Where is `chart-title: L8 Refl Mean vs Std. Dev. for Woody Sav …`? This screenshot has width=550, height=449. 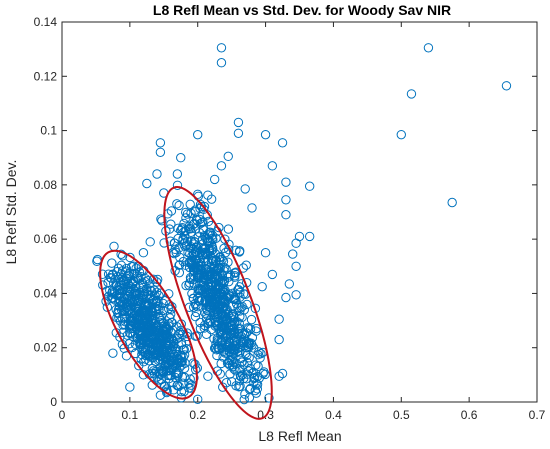
chart-title: L8 Refl Mean vs Std. Dev. for Woody Sav … is located at coordinates (302, 10).